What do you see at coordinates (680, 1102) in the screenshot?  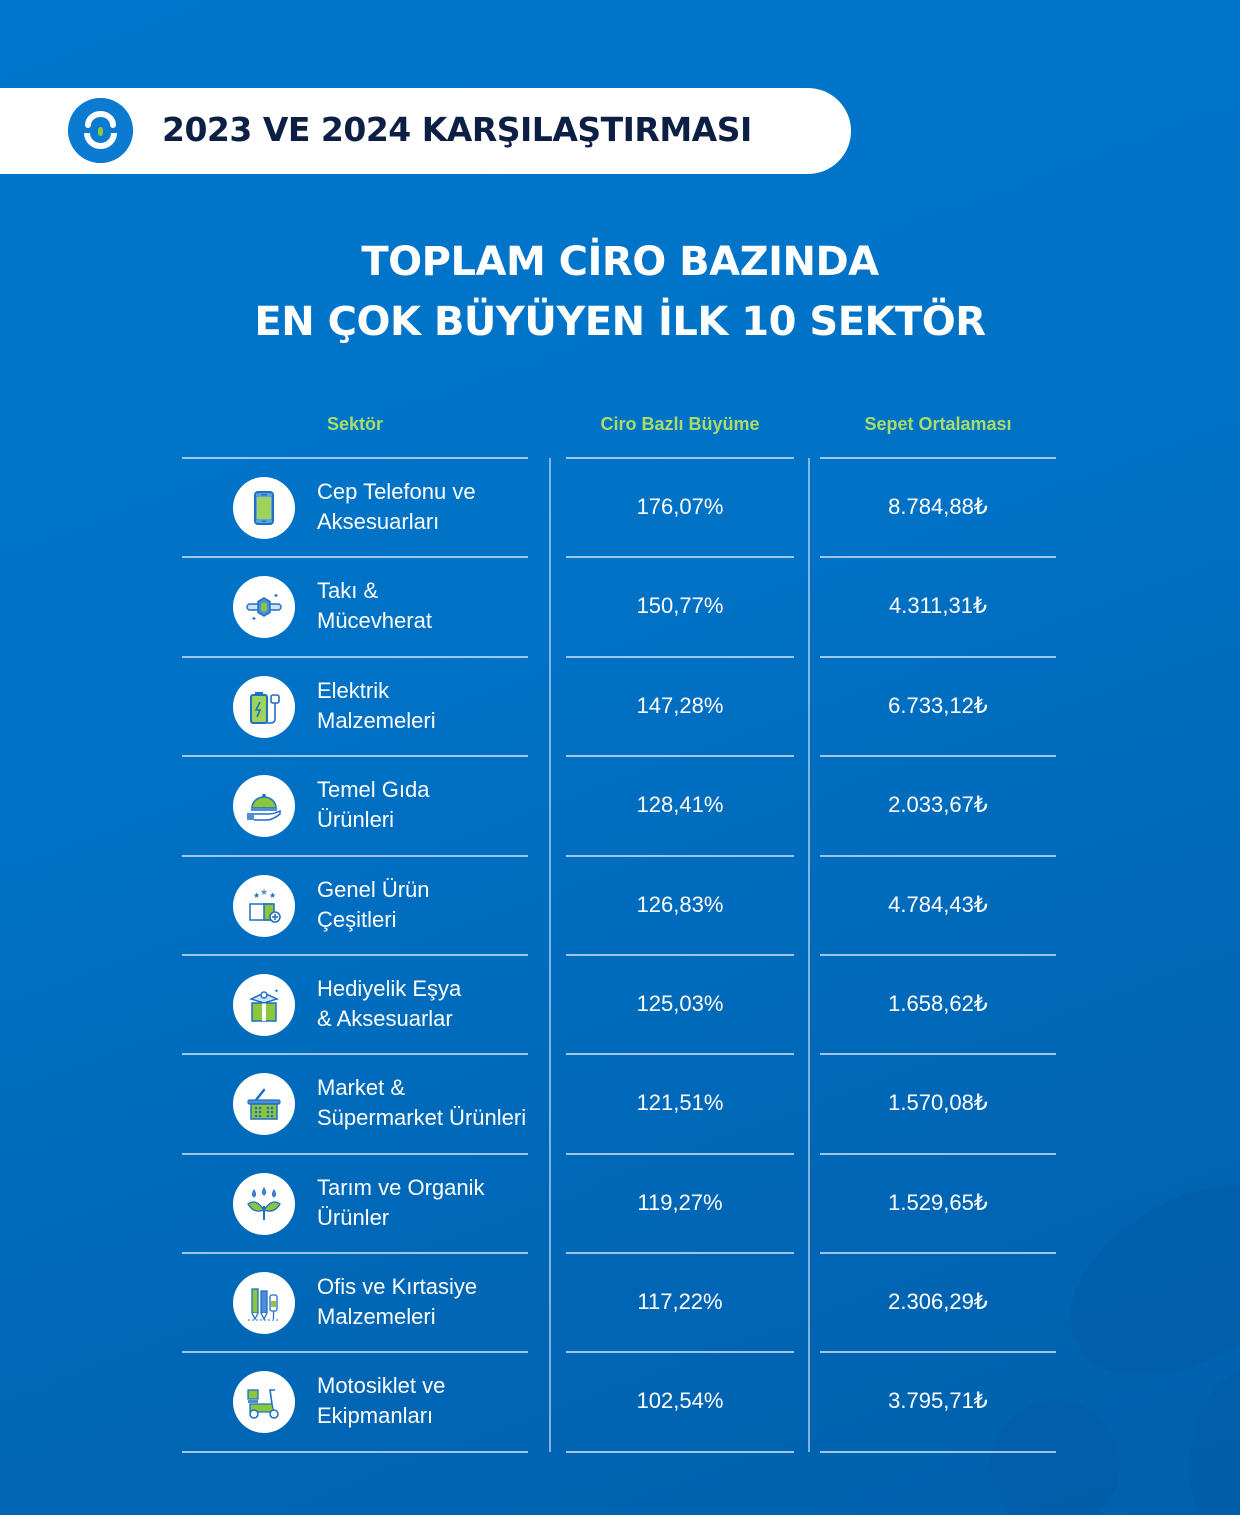 I see `growth-value: 121,51%` at bounding box center [680, 1102].